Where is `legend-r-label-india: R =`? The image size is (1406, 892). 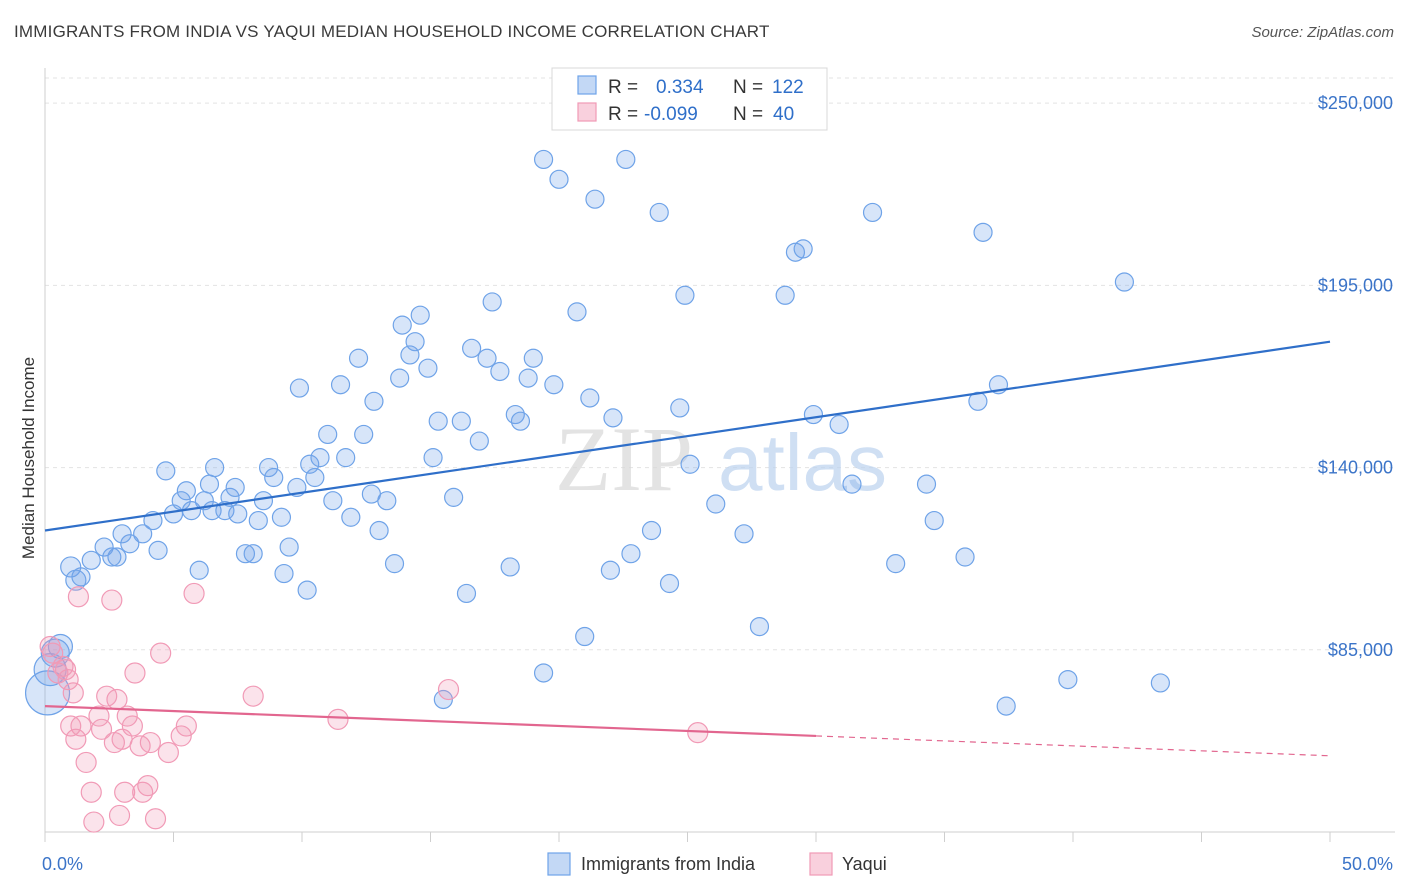
legend-r-label-india: R = is located at coordinates (623, 87).